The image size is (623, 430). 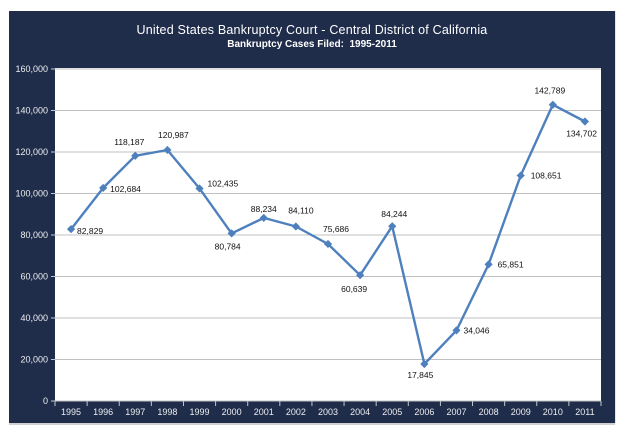 What do you see at coordinates (546, 176) in the screenshot?
I see `data-point-label: 108,651` at bounding box center [546, 176].